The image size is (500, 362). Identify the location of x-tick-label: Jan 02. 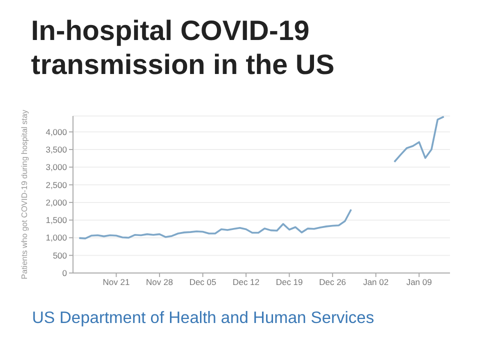
(376, 282).